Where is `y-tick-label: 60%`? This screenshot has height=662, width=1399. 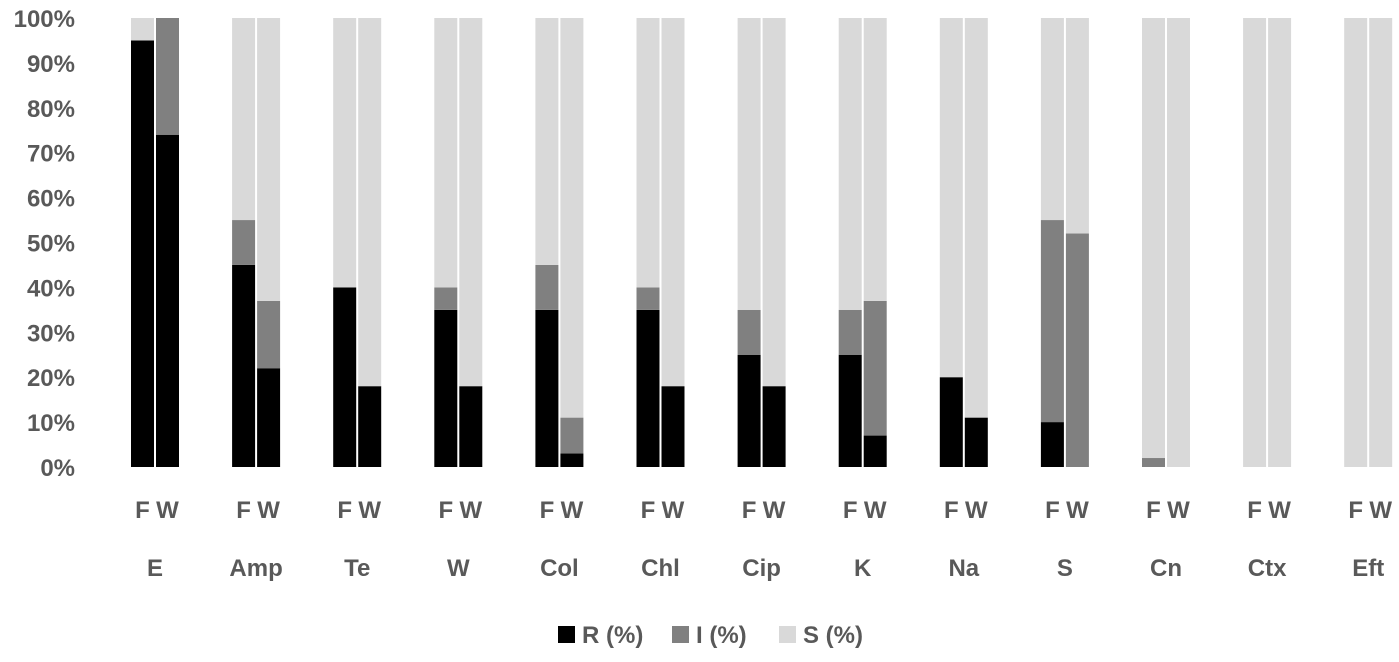
y-tick-label: 60% is located at coordinates (51, 199).